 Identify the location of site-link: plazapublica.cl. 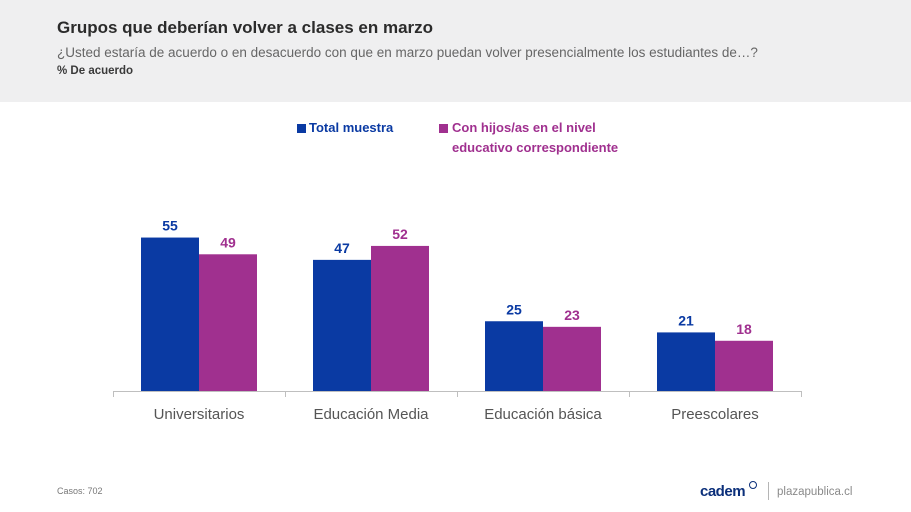
(815, 492).